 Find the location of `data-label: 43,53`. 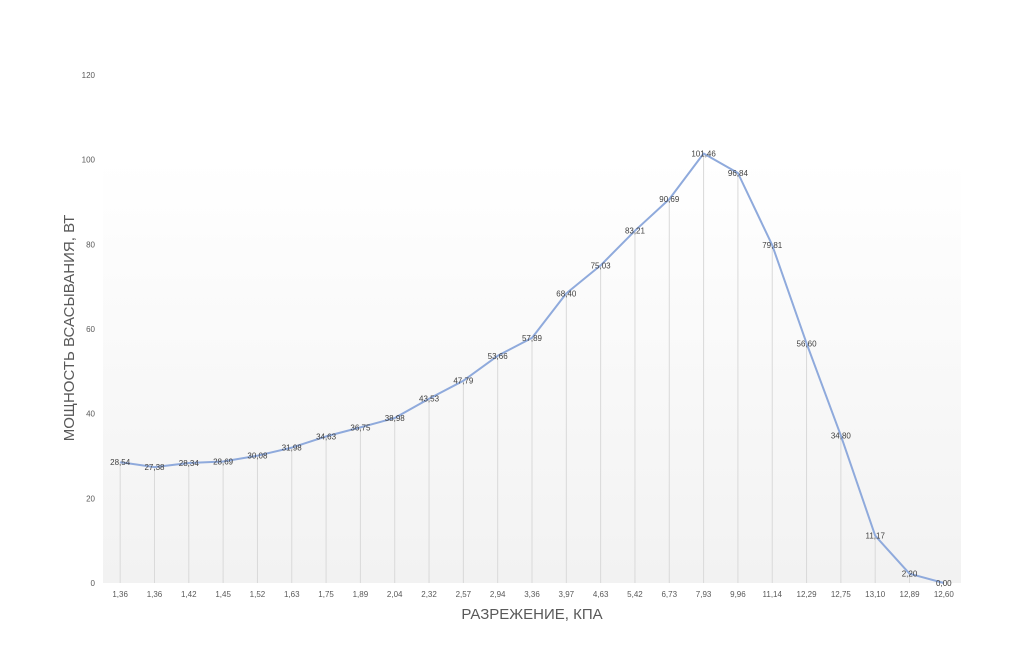

data-label: 43,53 is located at coordinates (429, 399).